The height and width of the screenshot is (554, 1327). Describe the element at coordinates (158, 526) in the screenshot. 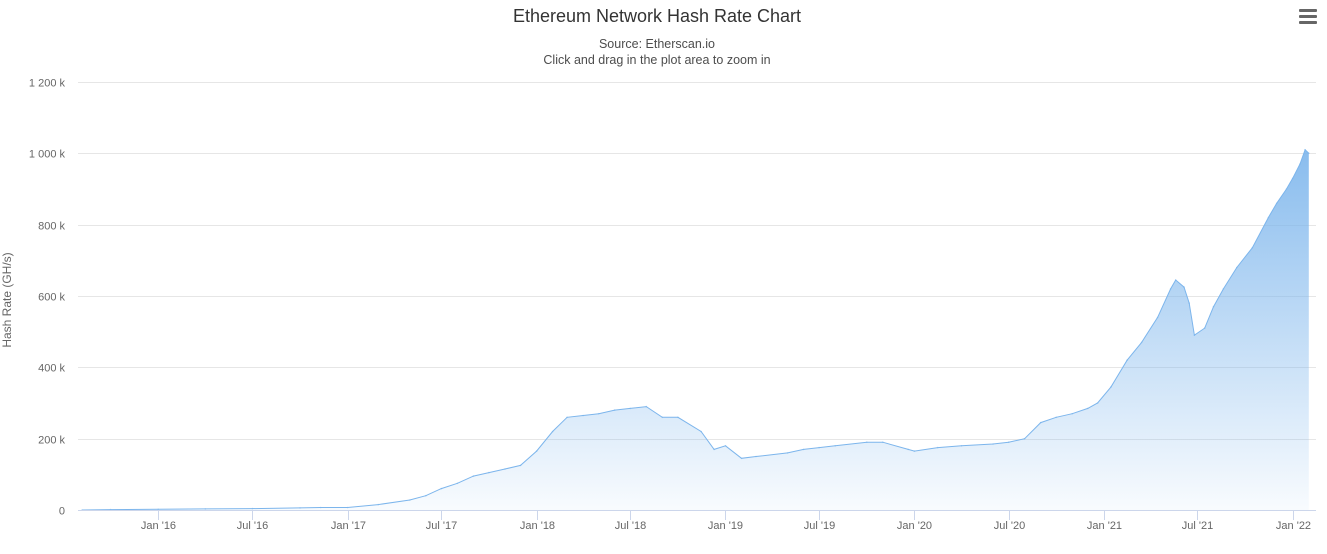

I see `x-tick-label: Jan '16` at that location.